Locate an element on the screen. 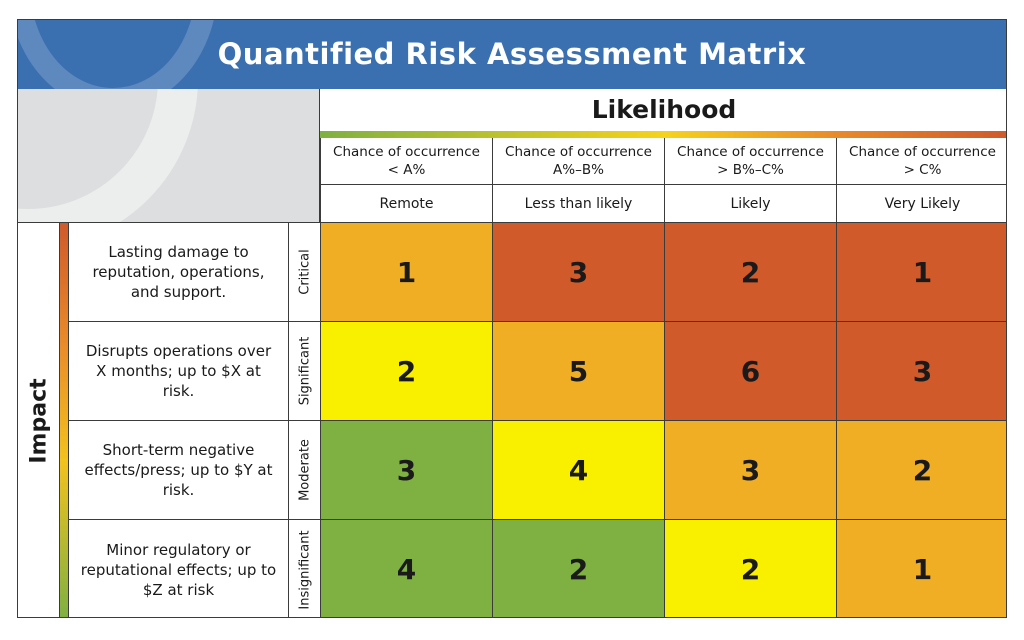  row-severity-critical: Critical is located at coordinates (304, 272).